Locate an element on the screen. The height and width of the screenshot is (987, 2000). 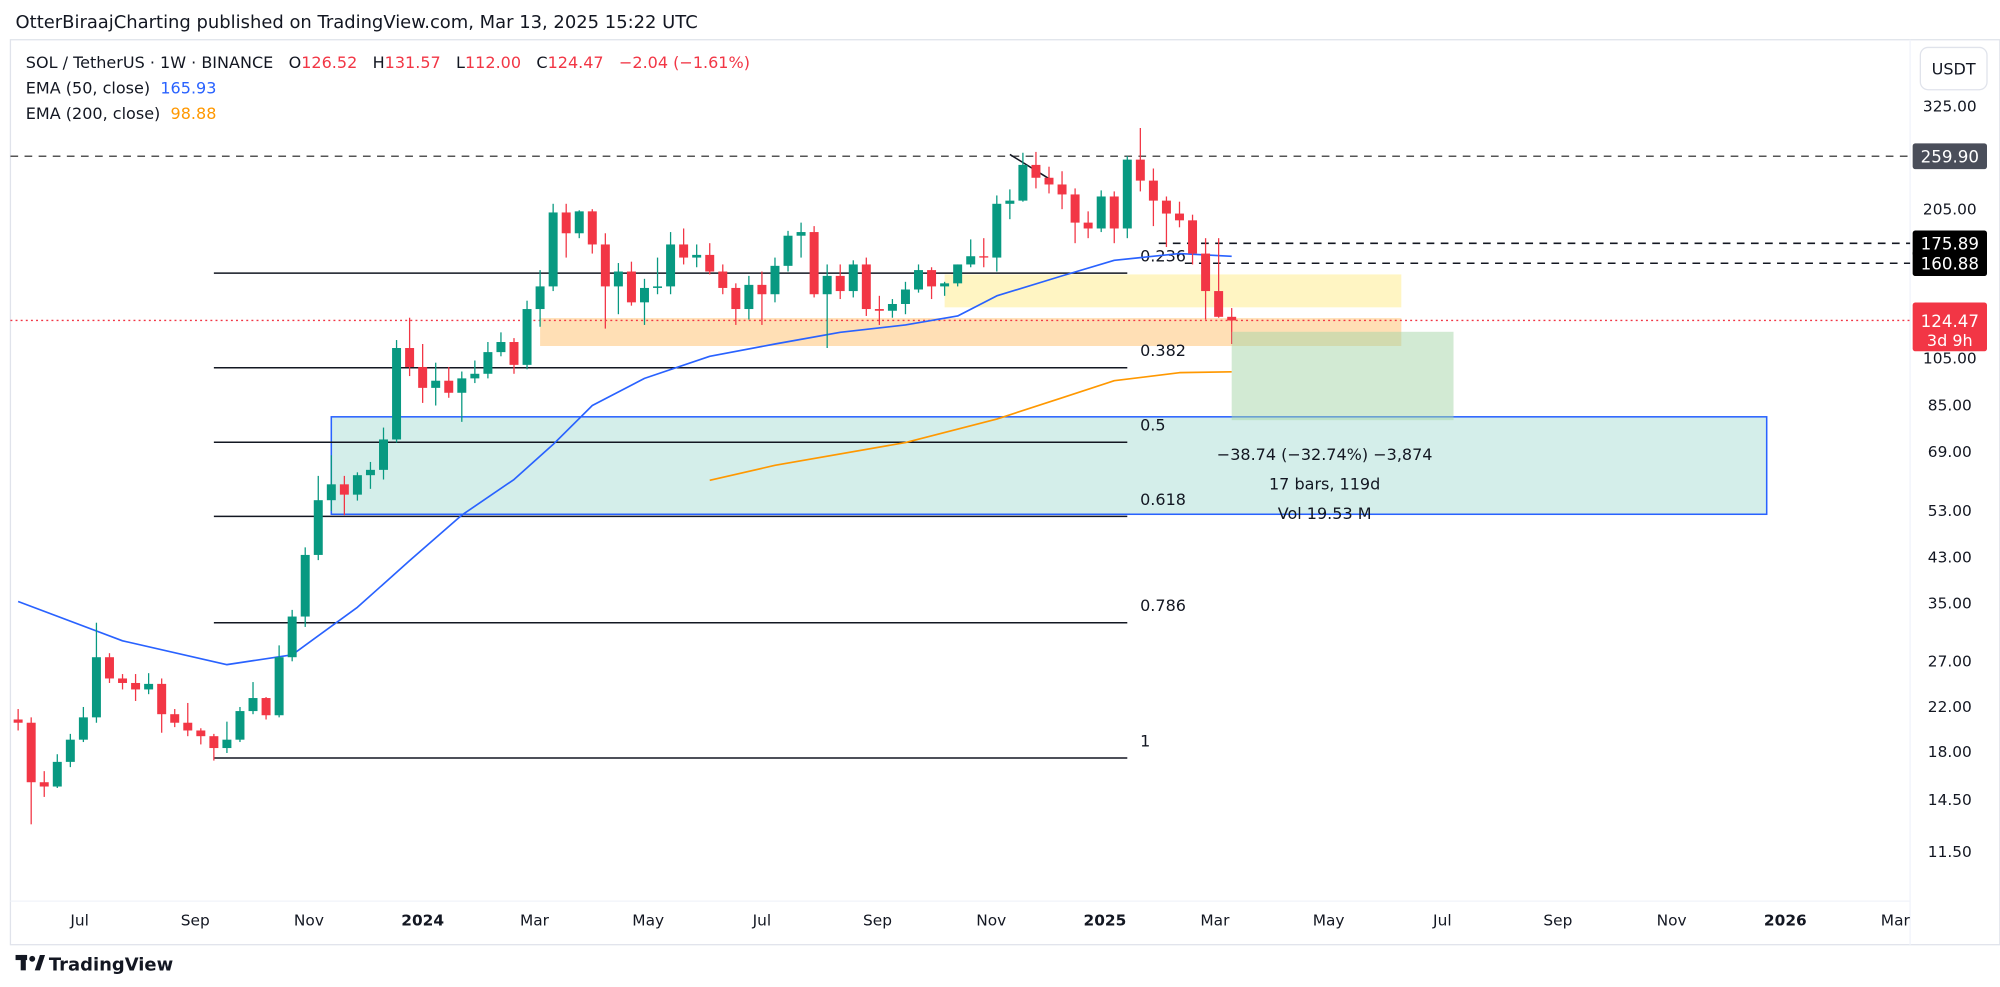
currency-button: USDT is located at coordinates (1953, 68).